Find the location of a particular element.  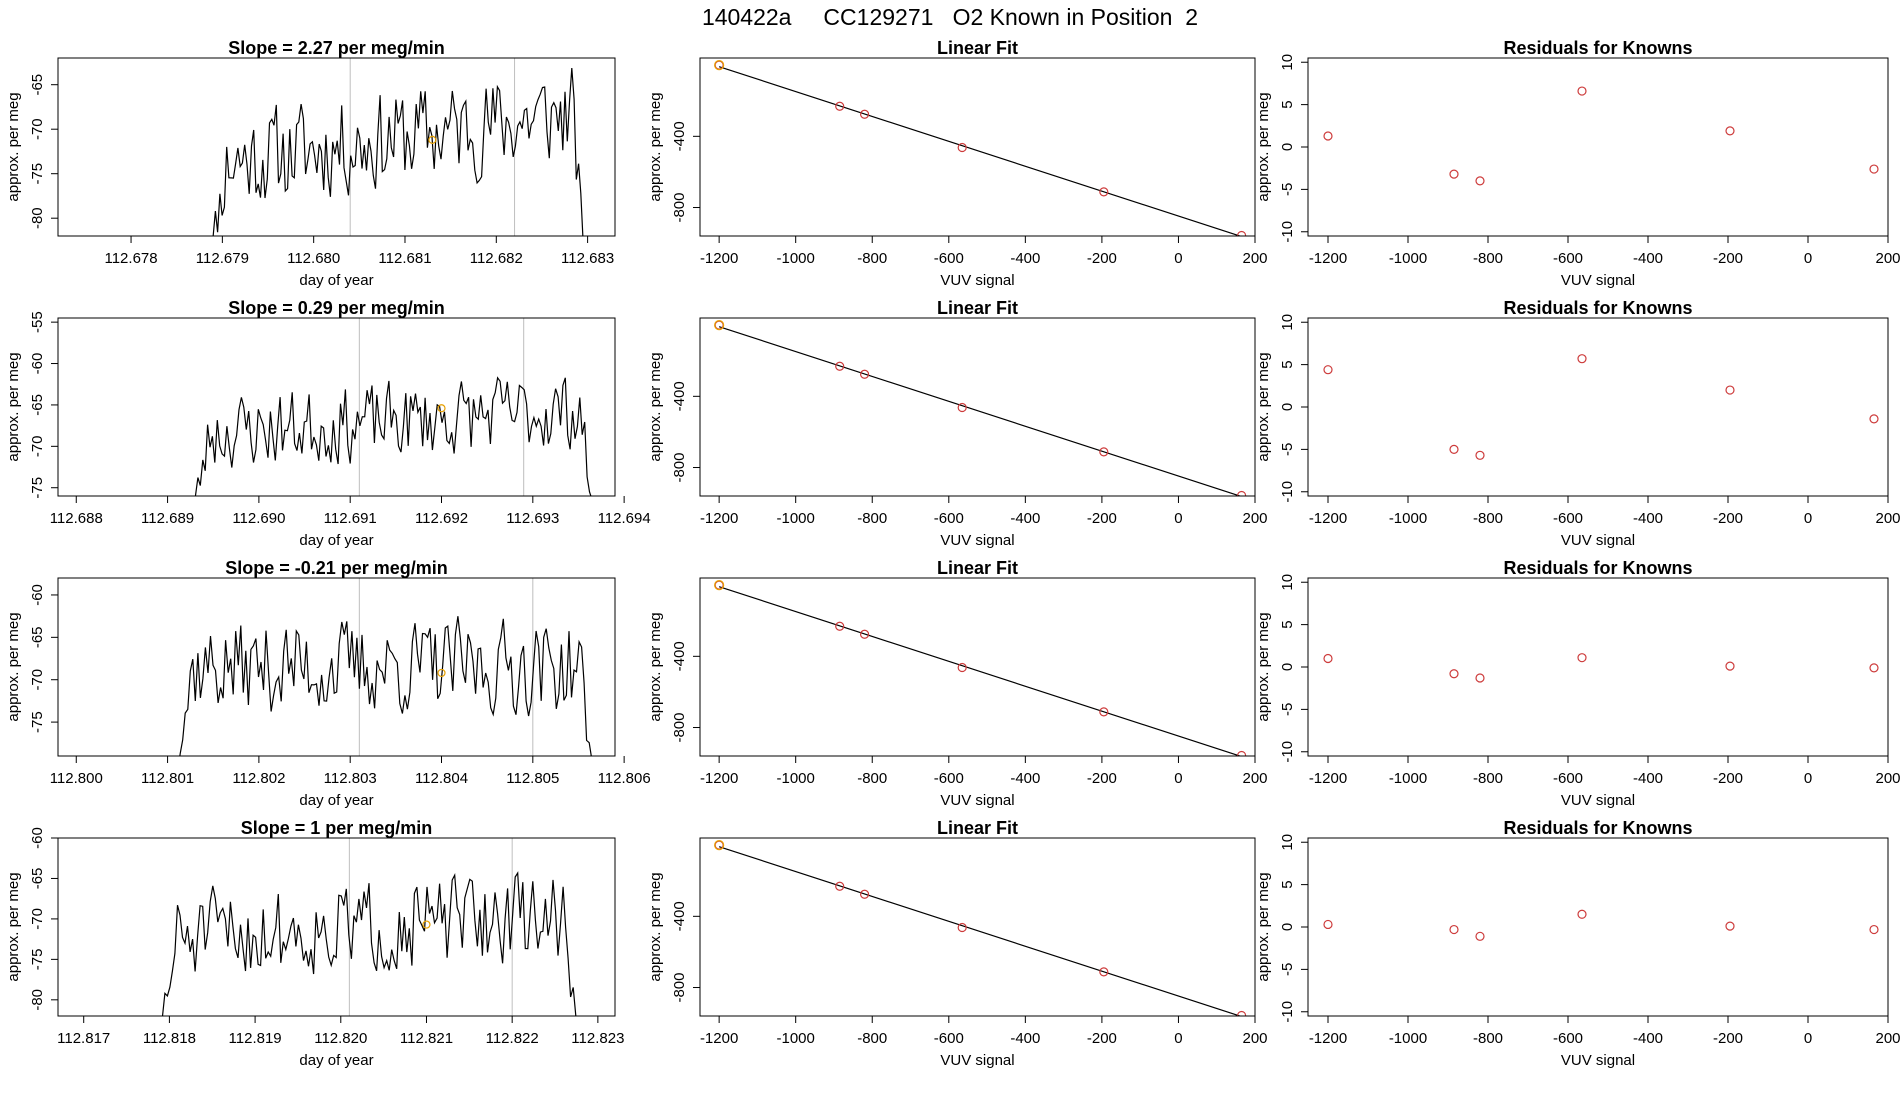

y-tick-label: 10 is located at coordinates (1287, 582).